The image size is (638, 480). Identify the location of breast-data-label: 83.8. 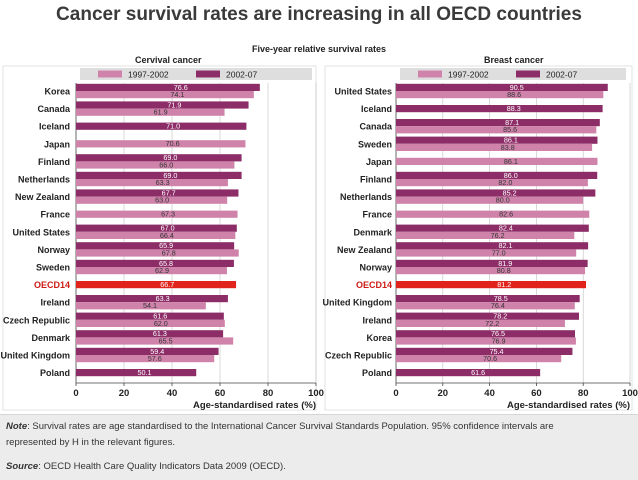
(508, 147).